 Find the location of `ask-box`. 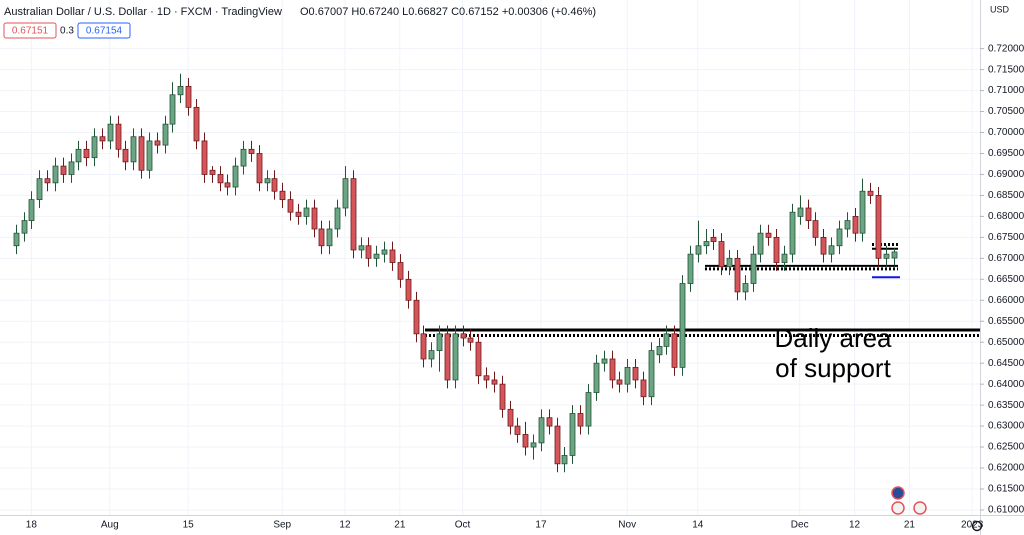

ask-box is located at coordinates (104, 30).